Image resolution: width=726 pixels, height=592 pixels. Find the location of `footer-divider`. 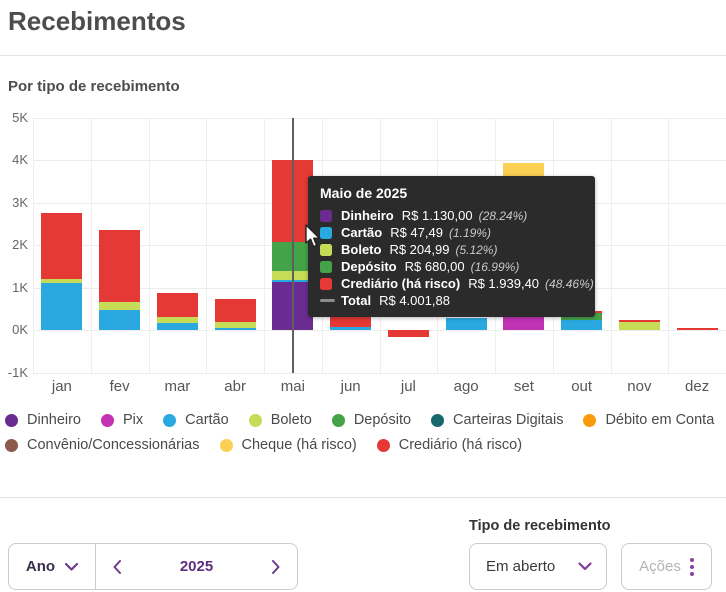

footer-divider is located at coordinates (363, 497).